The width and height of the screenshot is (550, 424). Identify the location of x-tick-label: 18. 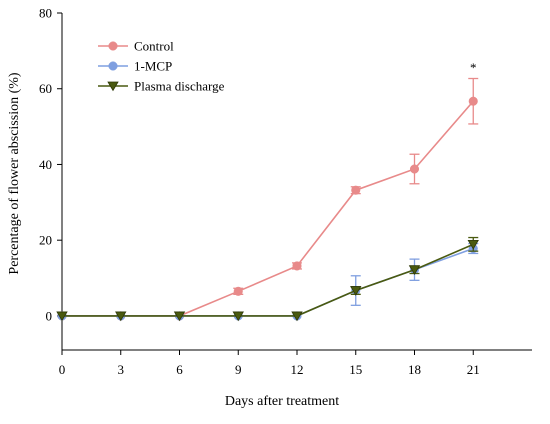
(414, 369).